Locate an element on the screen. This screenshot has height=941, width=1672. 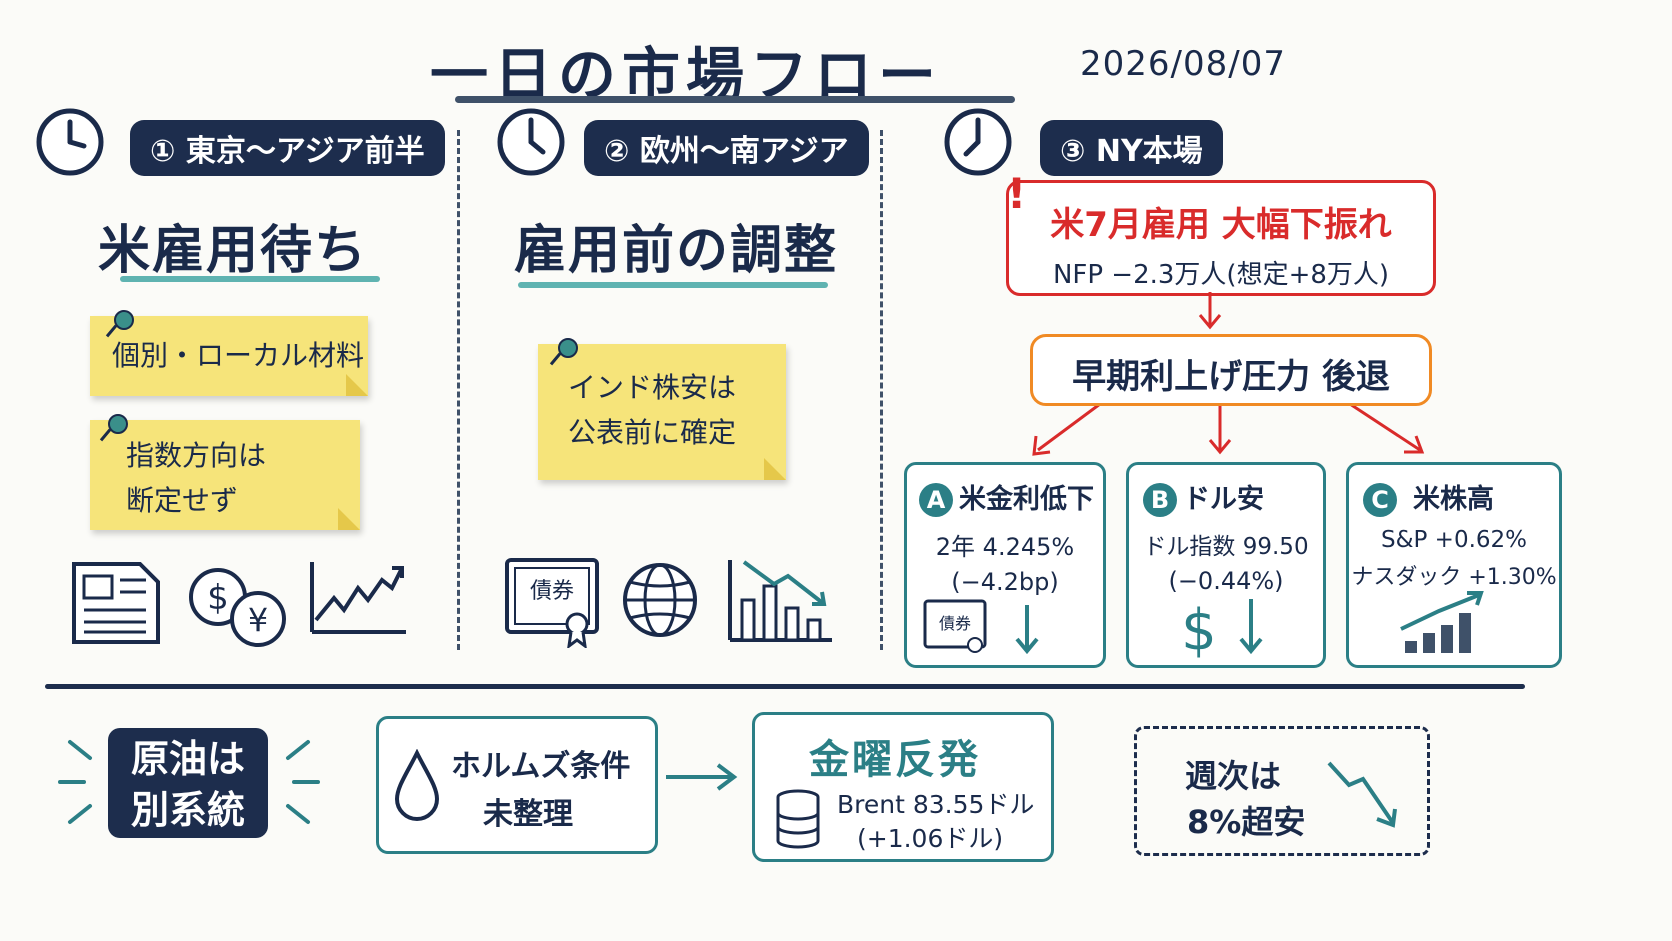
dollar-down-icon: $ is located at coordinates (1222, 628).